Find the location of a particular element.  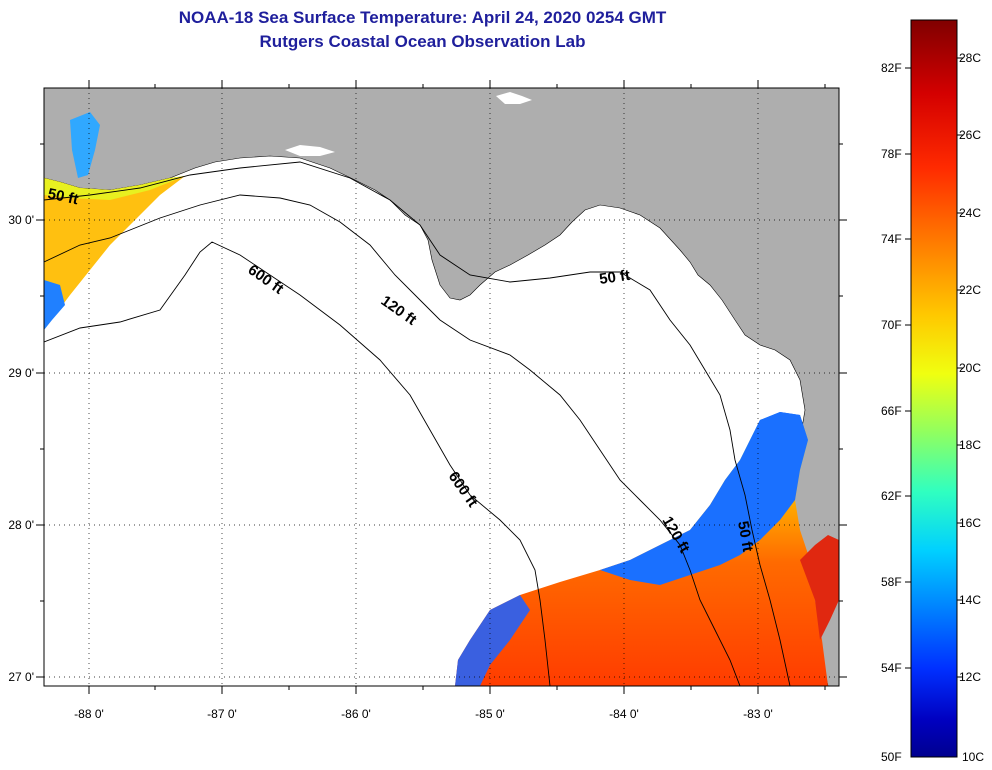

sst-west-patch is located at coordinates (114, 253).